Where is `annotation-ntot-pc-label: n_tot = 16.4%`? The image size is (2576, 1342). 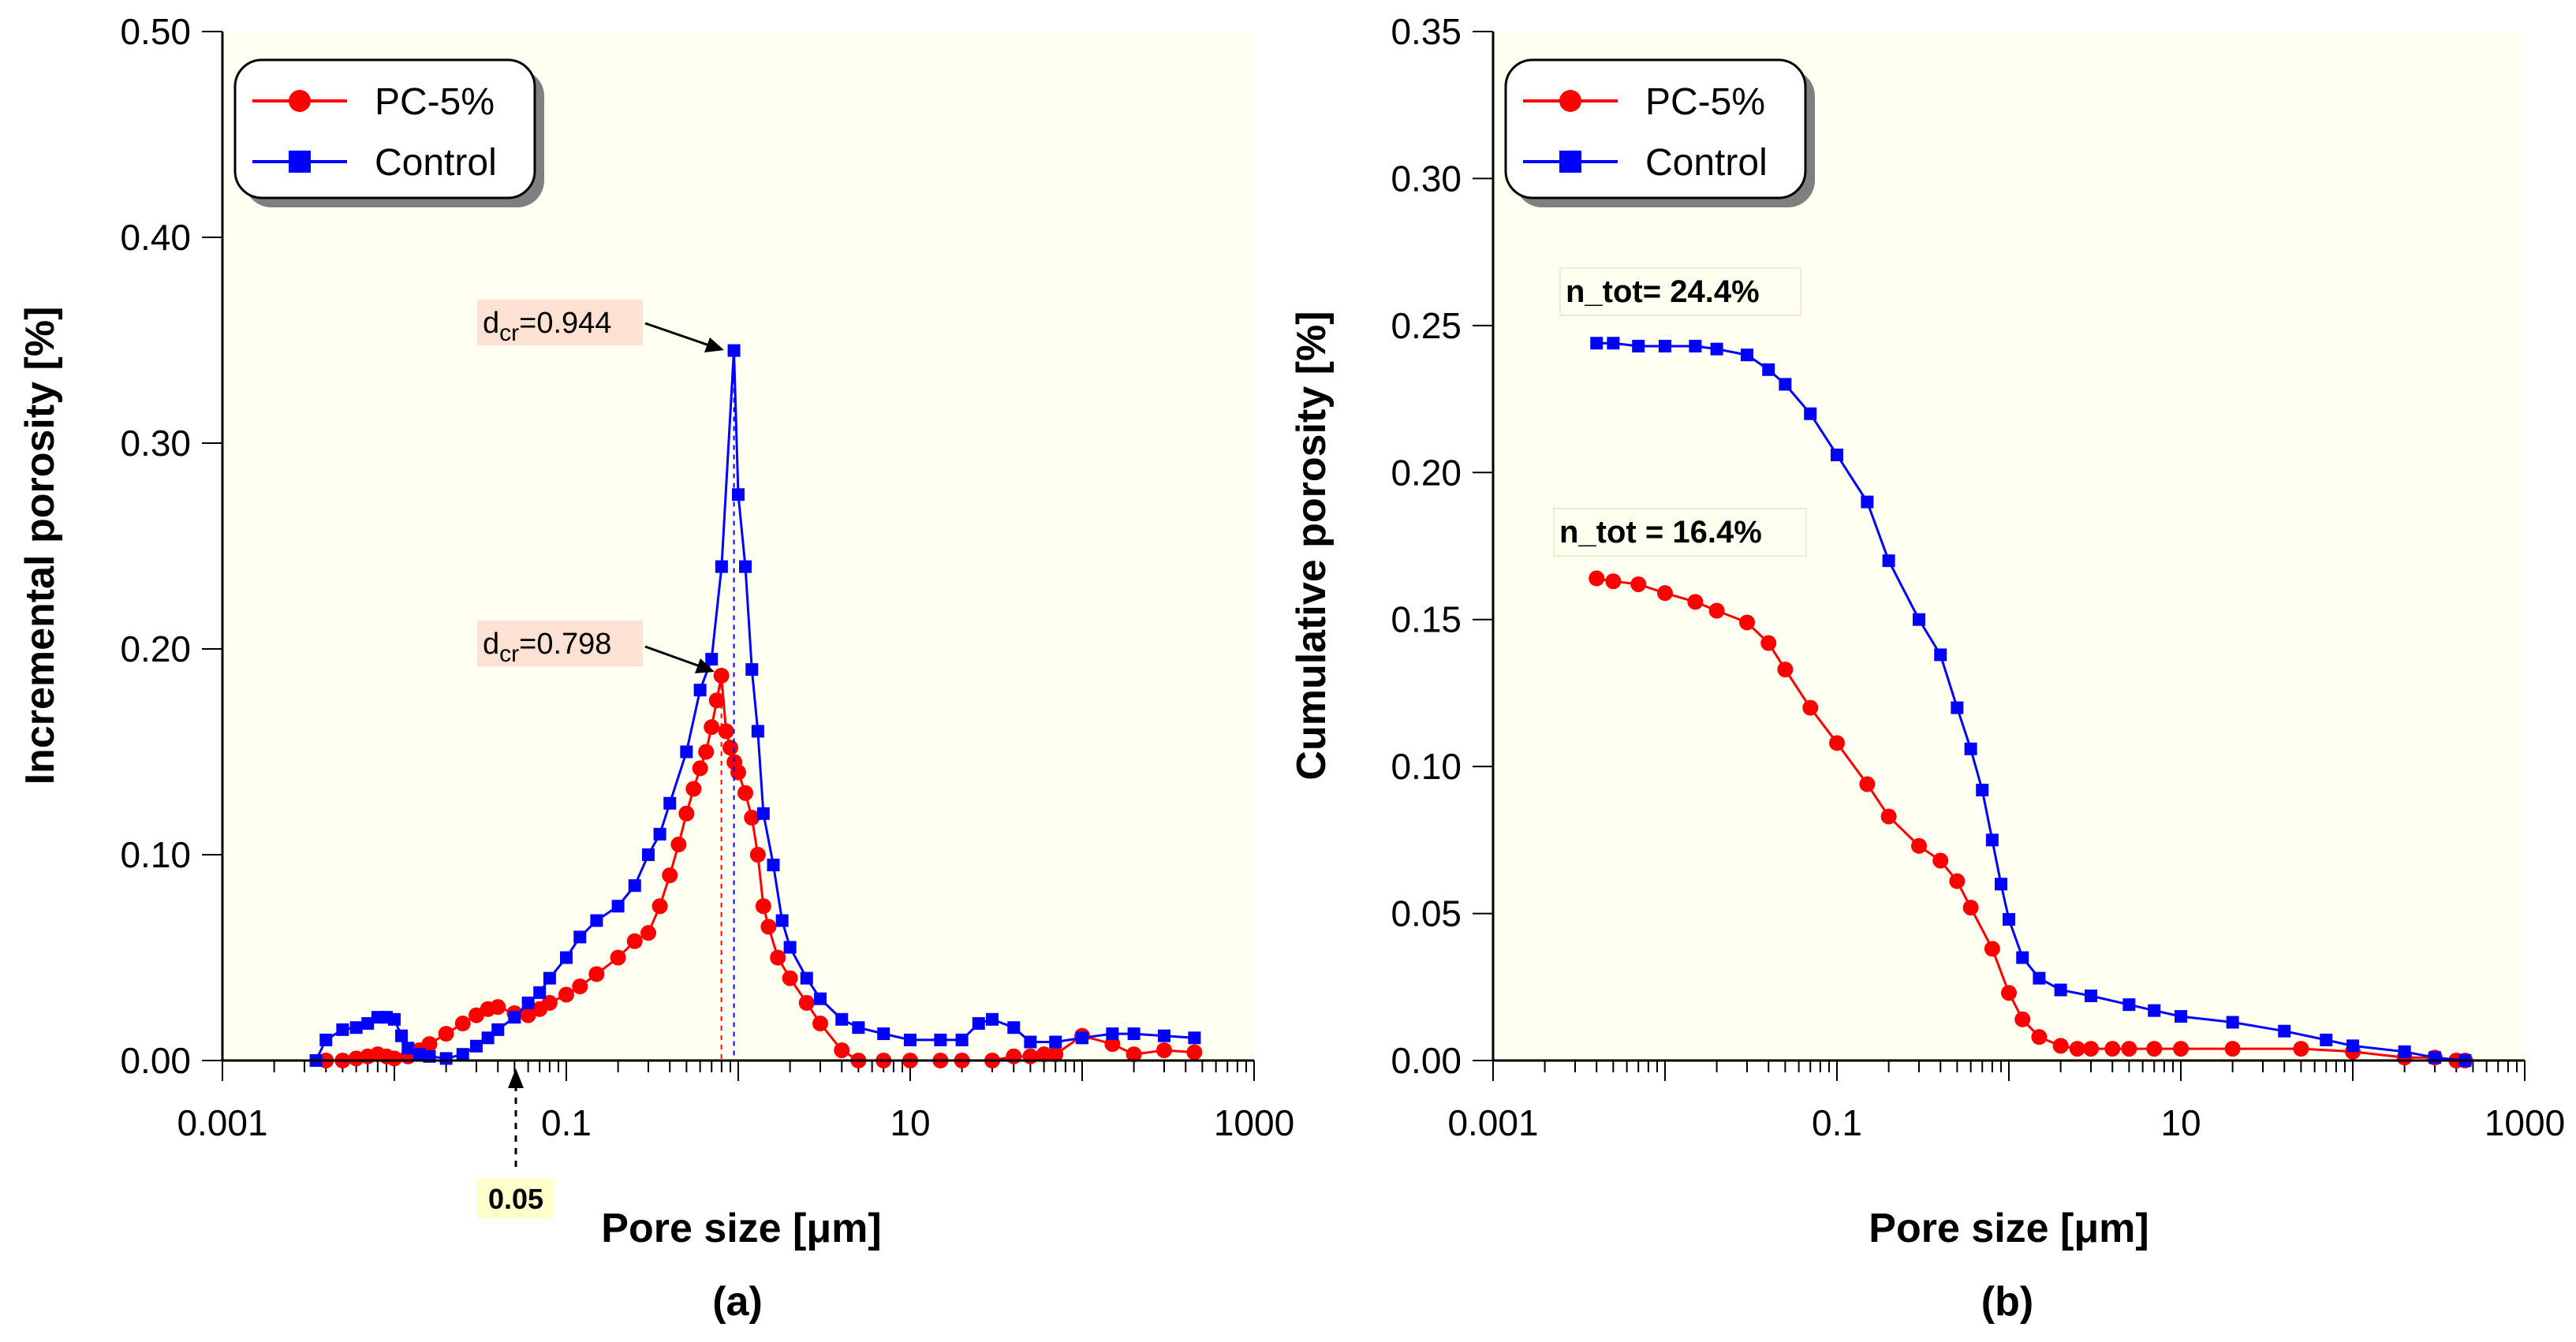 annotation-ntot-pc-label: n_tot = 16.4% is located at coordinates (1660, 532).